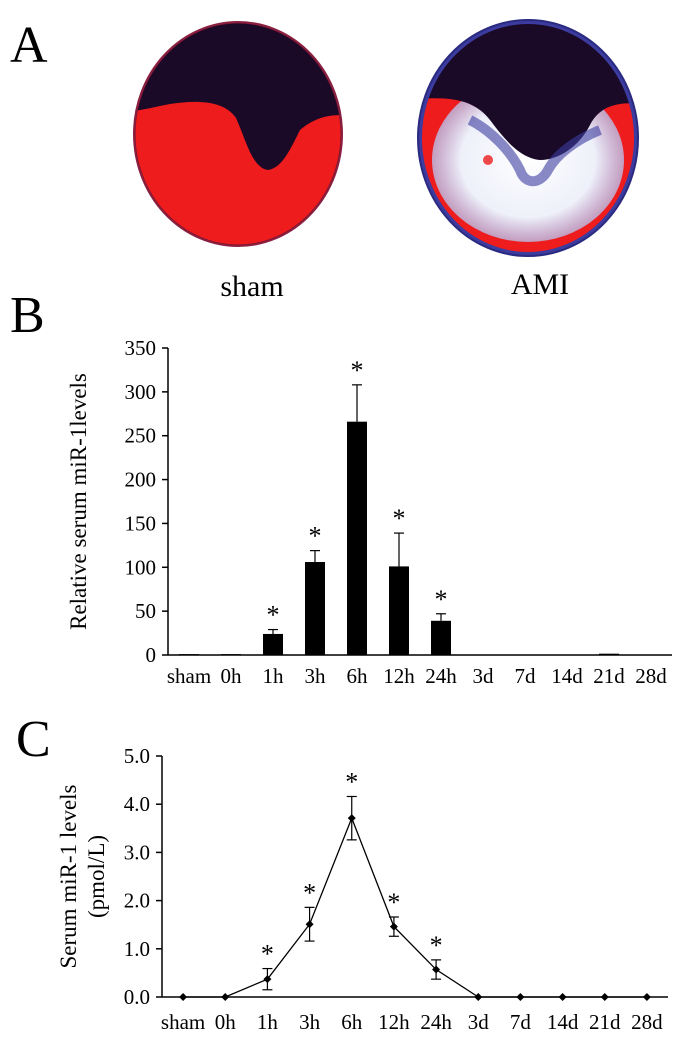 The width and height of the screenshot is (684, 1050). I want to click on y-tick-label: 150, so click(141, 523).